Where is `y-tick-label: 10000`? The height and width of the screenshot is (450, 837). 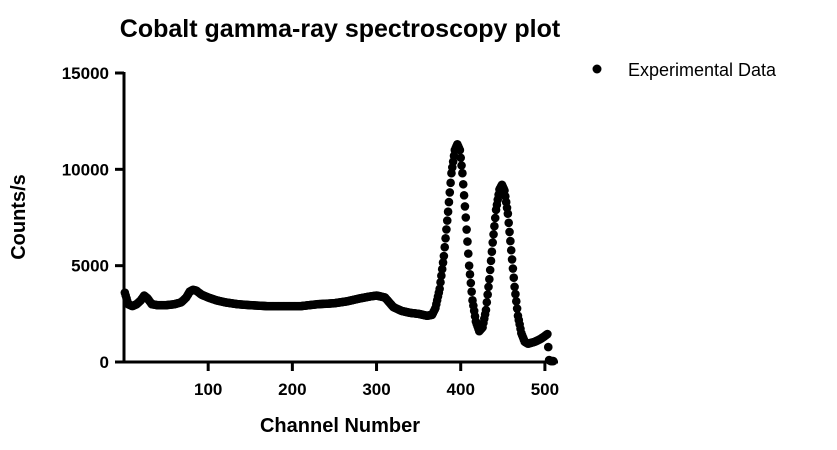 y-tick-label: 10000 is located at coordinates (85, 169).